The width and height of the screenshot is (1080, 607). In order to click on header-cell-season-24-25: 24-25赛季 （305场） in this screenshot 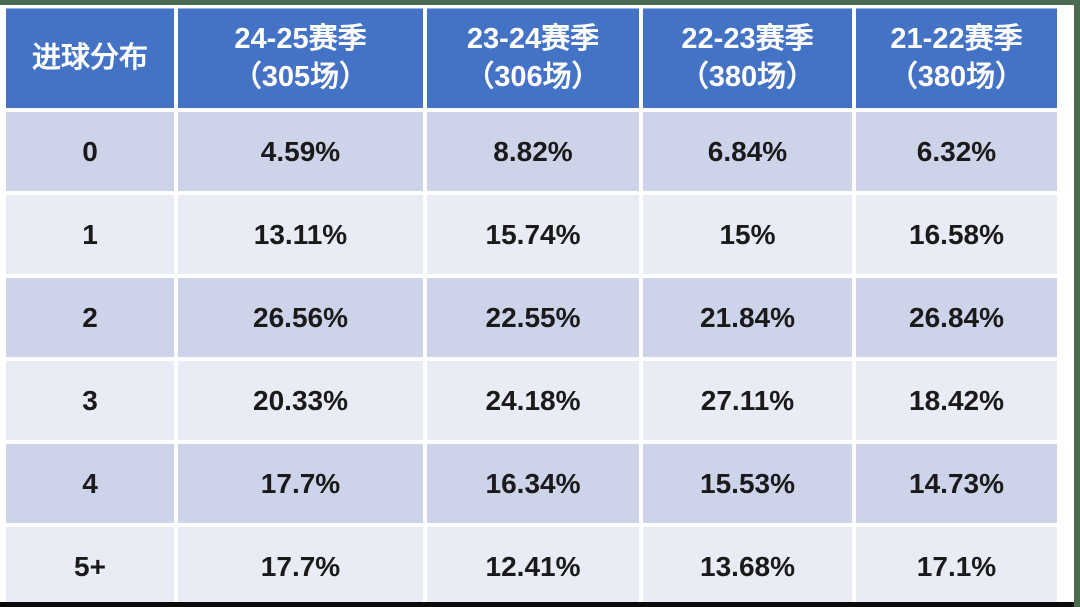, I will do `click(300, 58)`.